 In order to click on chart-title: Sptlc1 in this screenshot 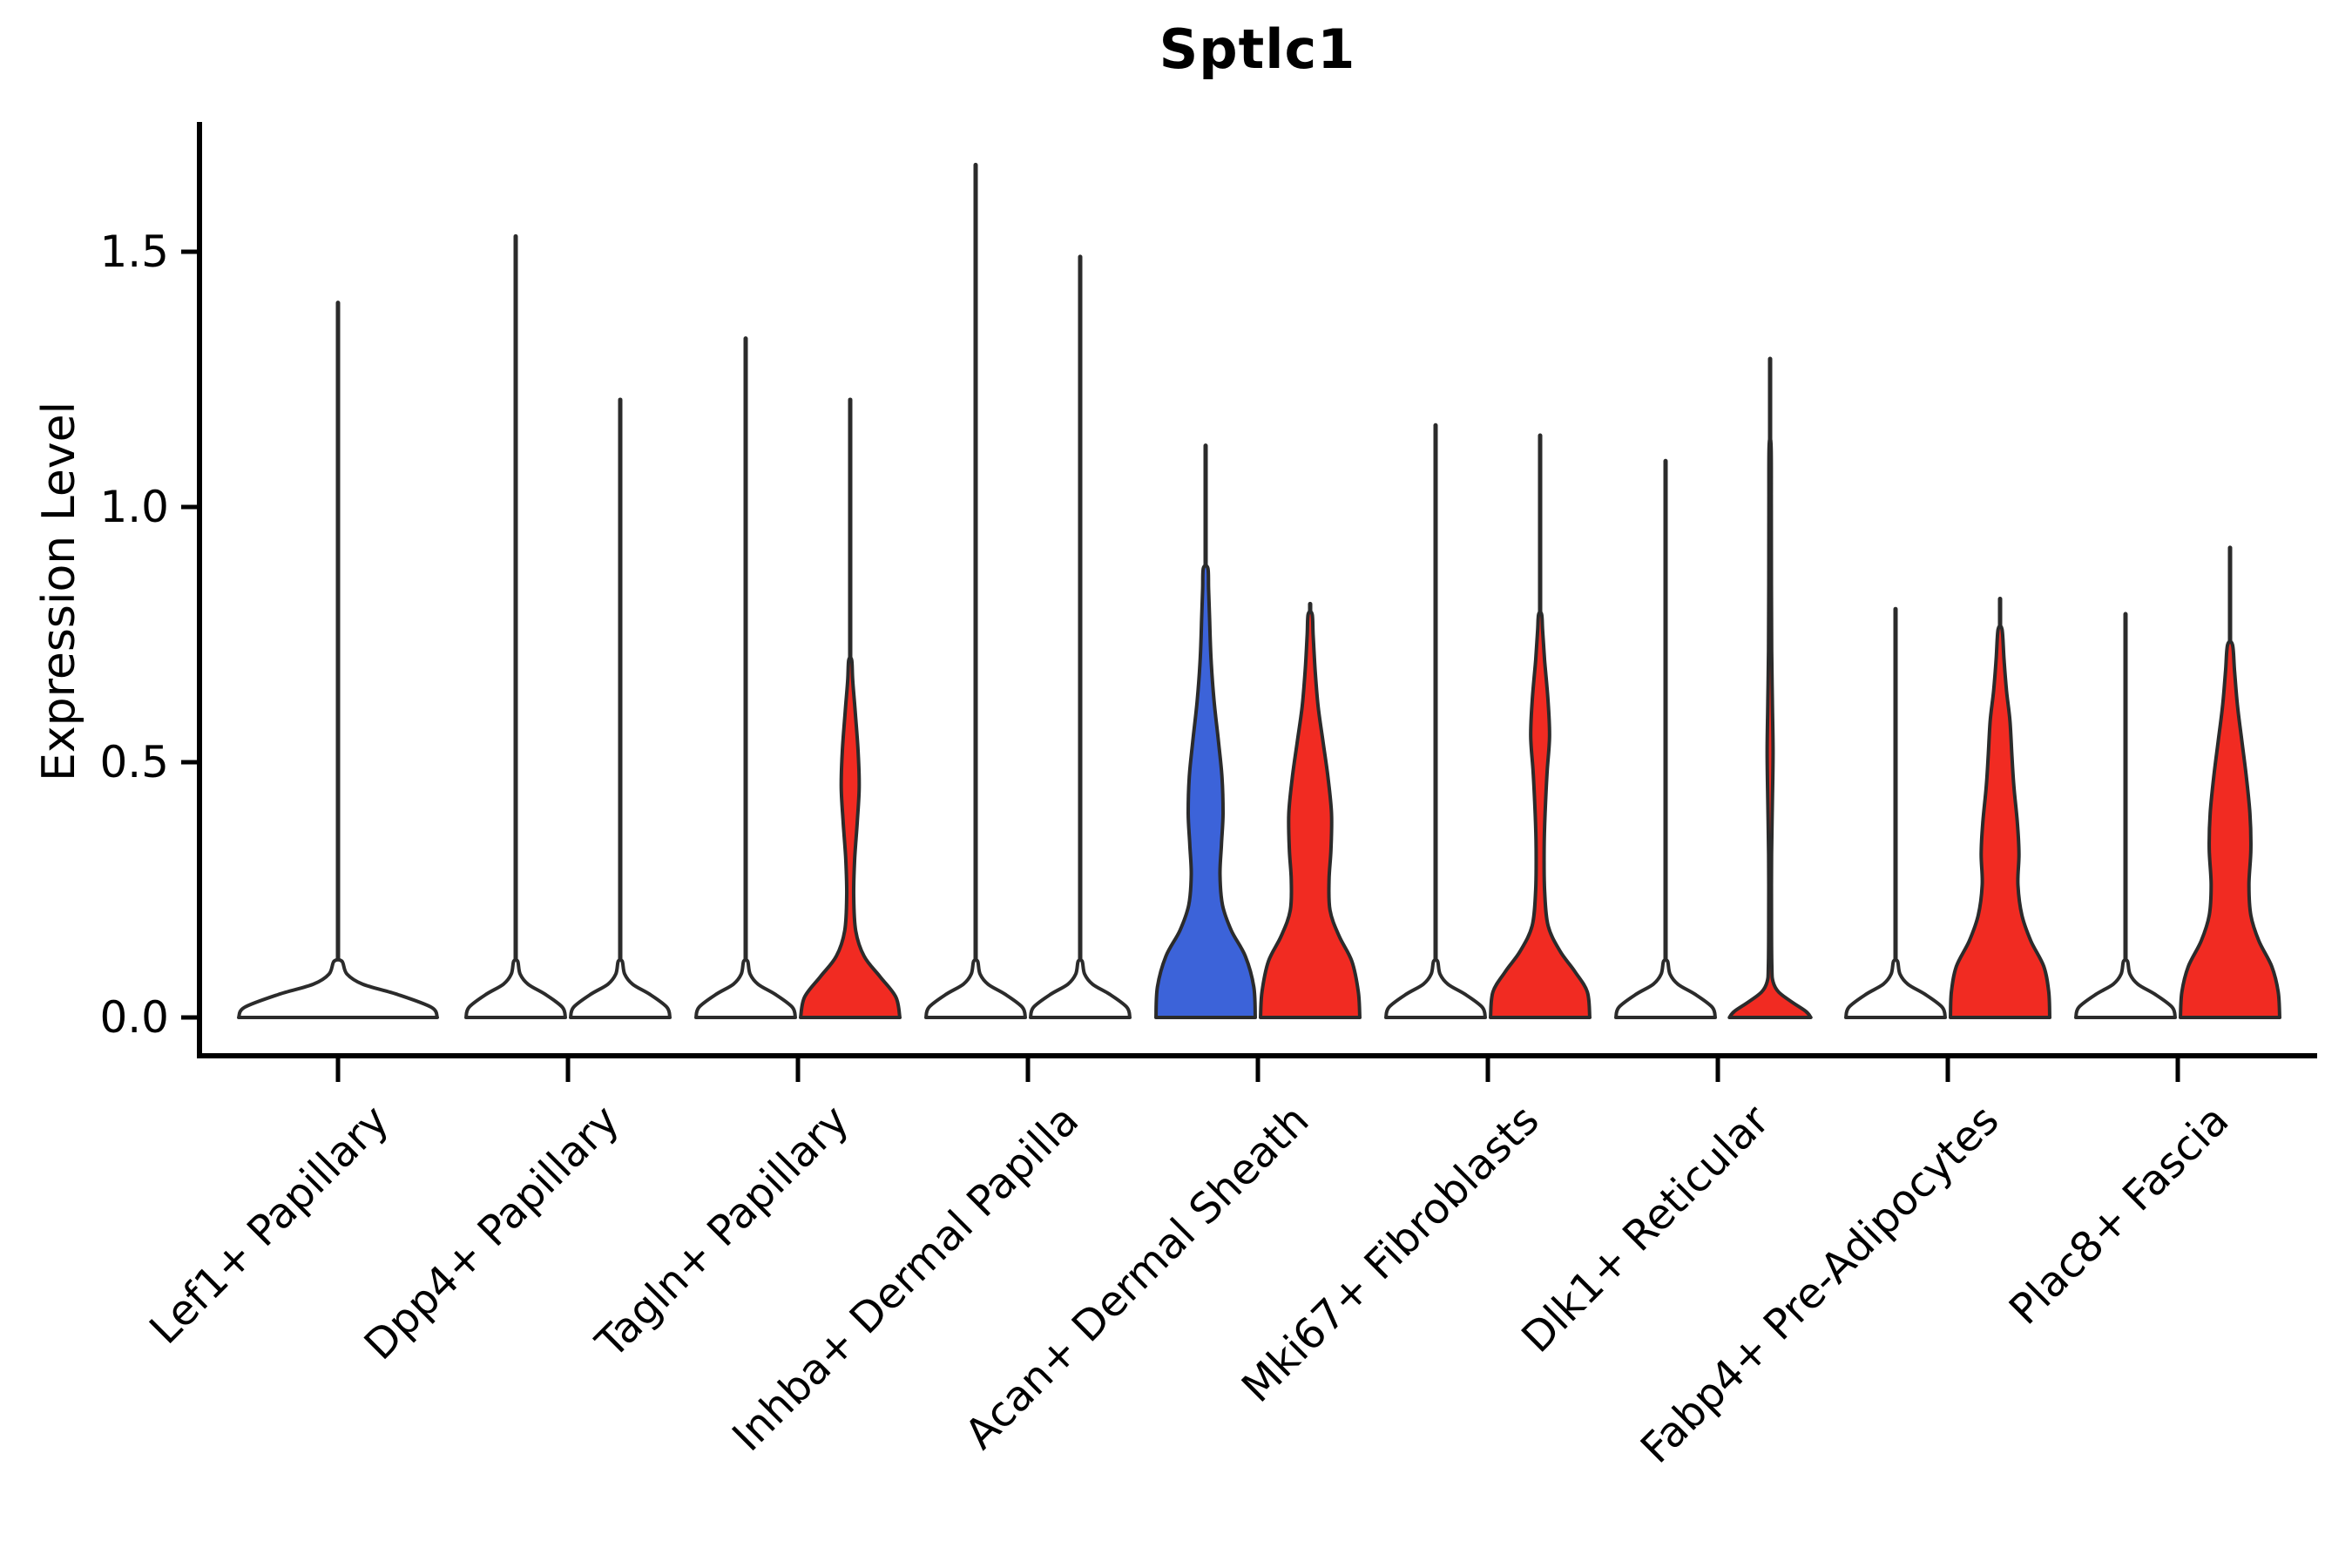, I will do `click(1257, 49)`.